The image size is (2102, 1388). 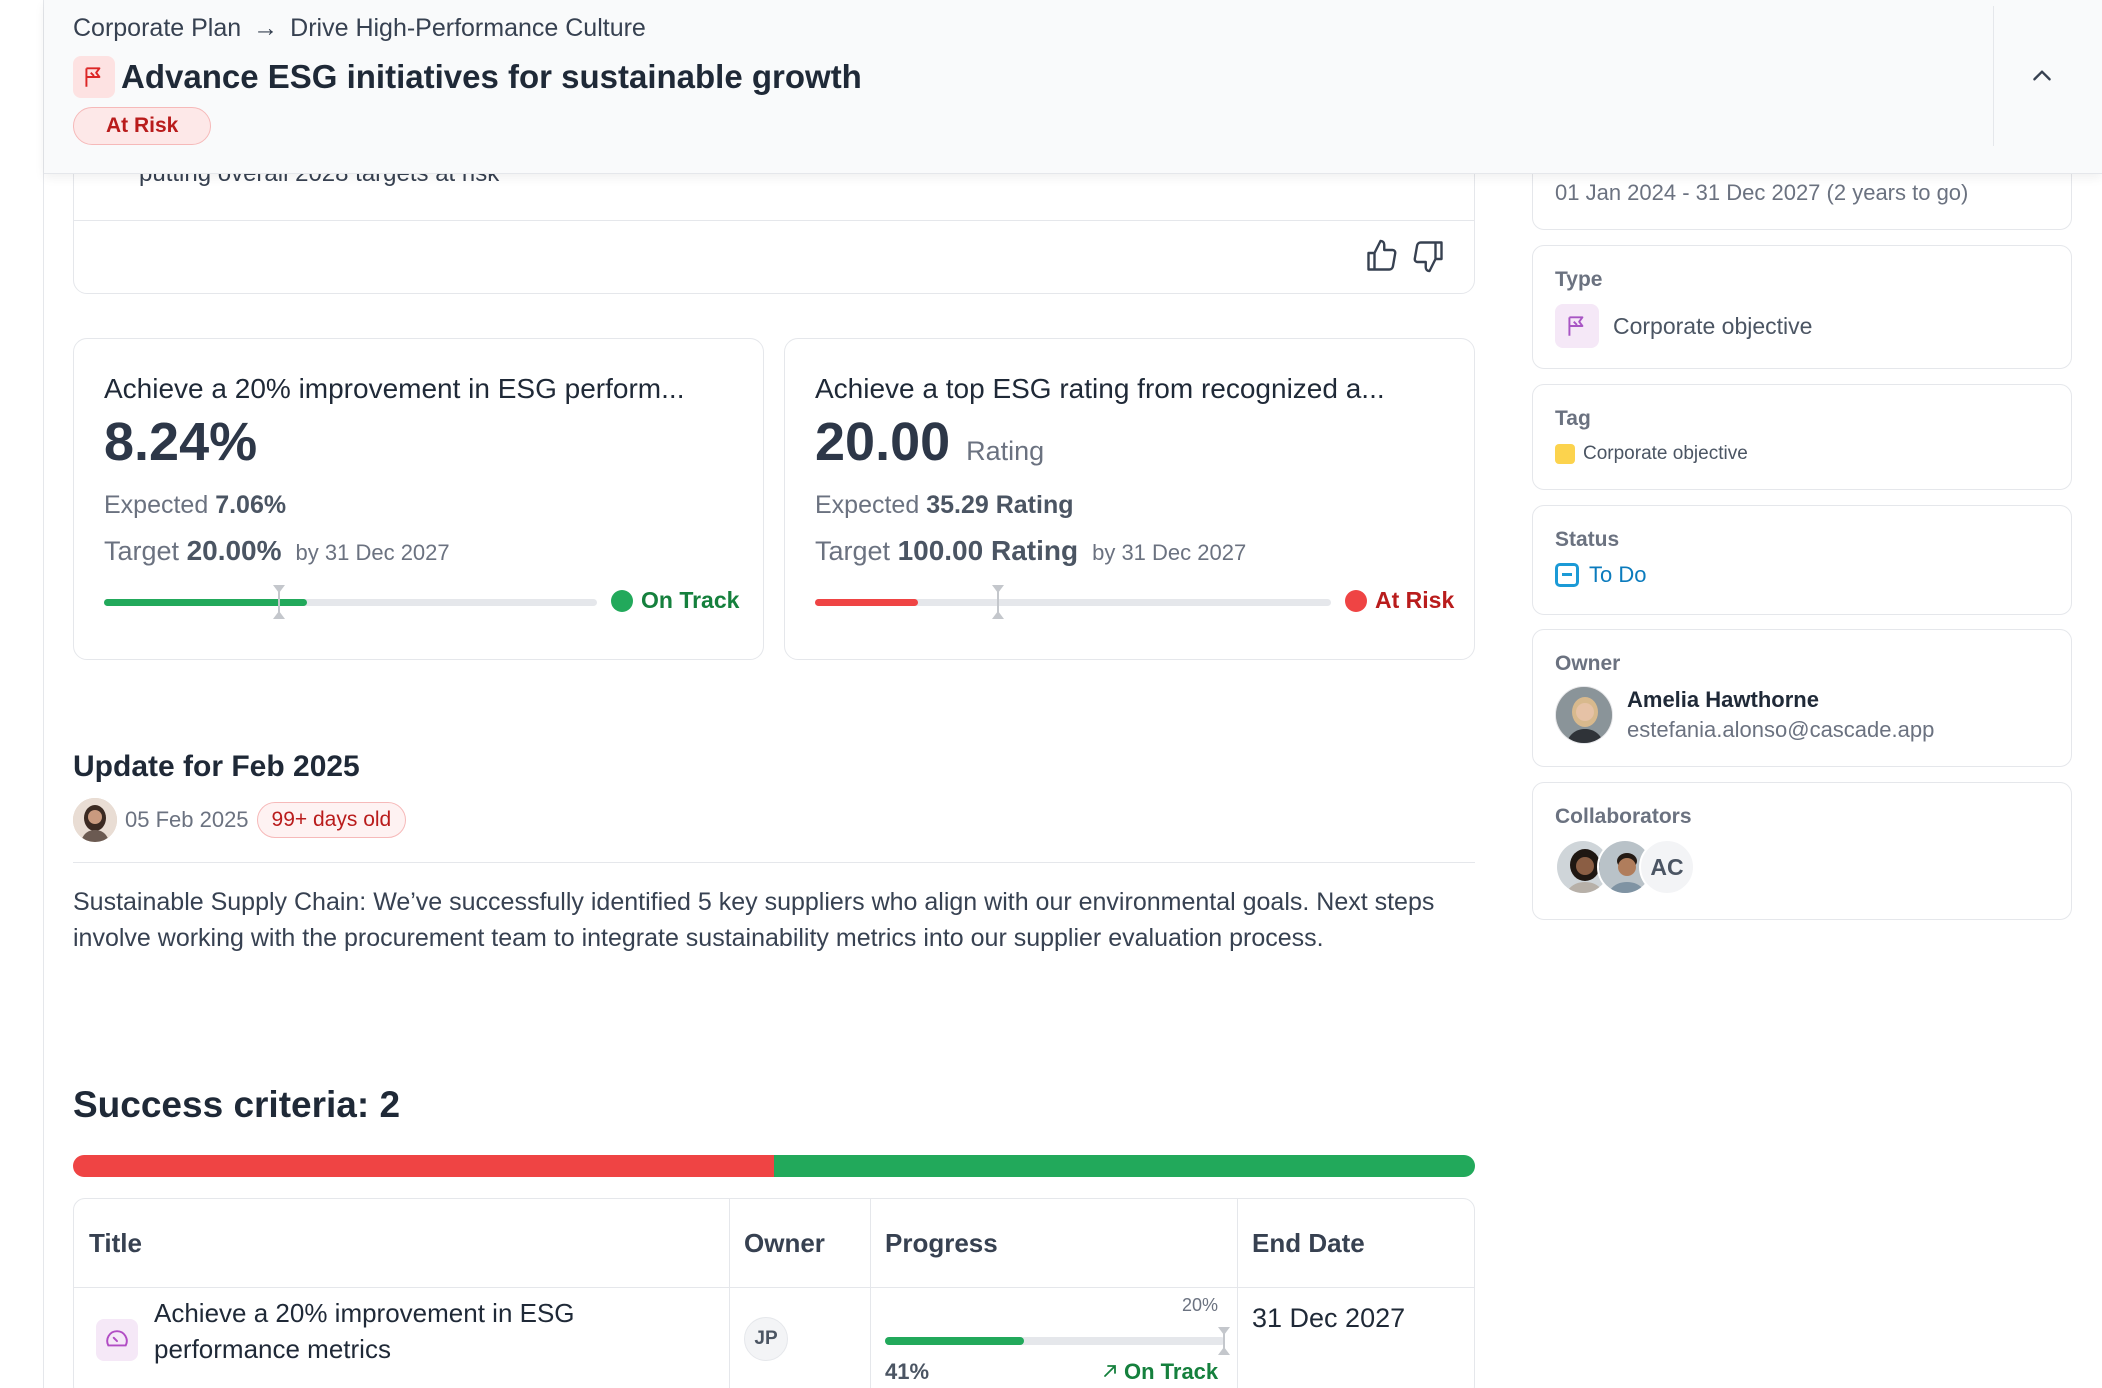 What do you see at coordinates (941, 1242) in the screenshot?
I see `column-header-progress: Progress` at bounding box center [941, 1242].